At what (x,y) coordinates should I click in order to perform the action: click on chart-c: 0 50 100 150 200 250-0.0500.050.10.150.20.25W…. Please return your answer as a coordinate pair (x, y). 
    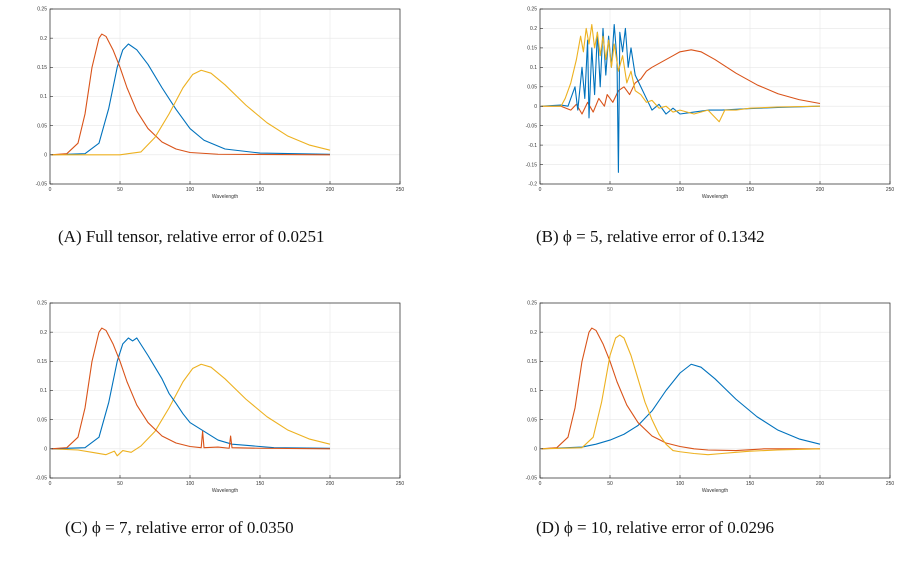
    Looking at the image, I should click on (220, 397).